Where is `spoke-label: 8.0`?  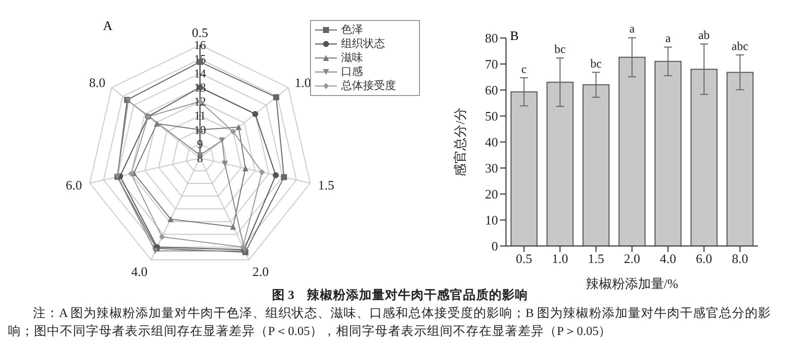
spoke-label: 8.0 is located at coordinates (97, 82).